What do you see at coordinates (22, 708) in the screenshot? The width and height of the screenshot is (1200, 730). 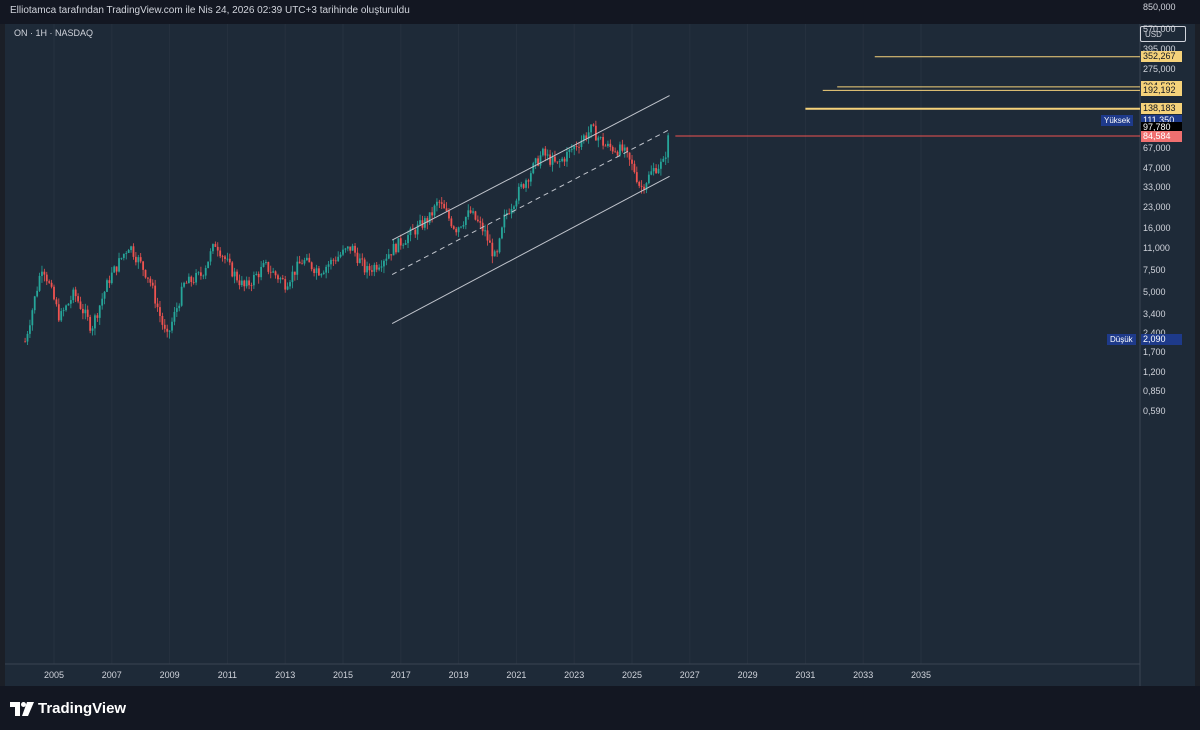 I see `tradingview-logo-icon` at bounding box center [22, 708].